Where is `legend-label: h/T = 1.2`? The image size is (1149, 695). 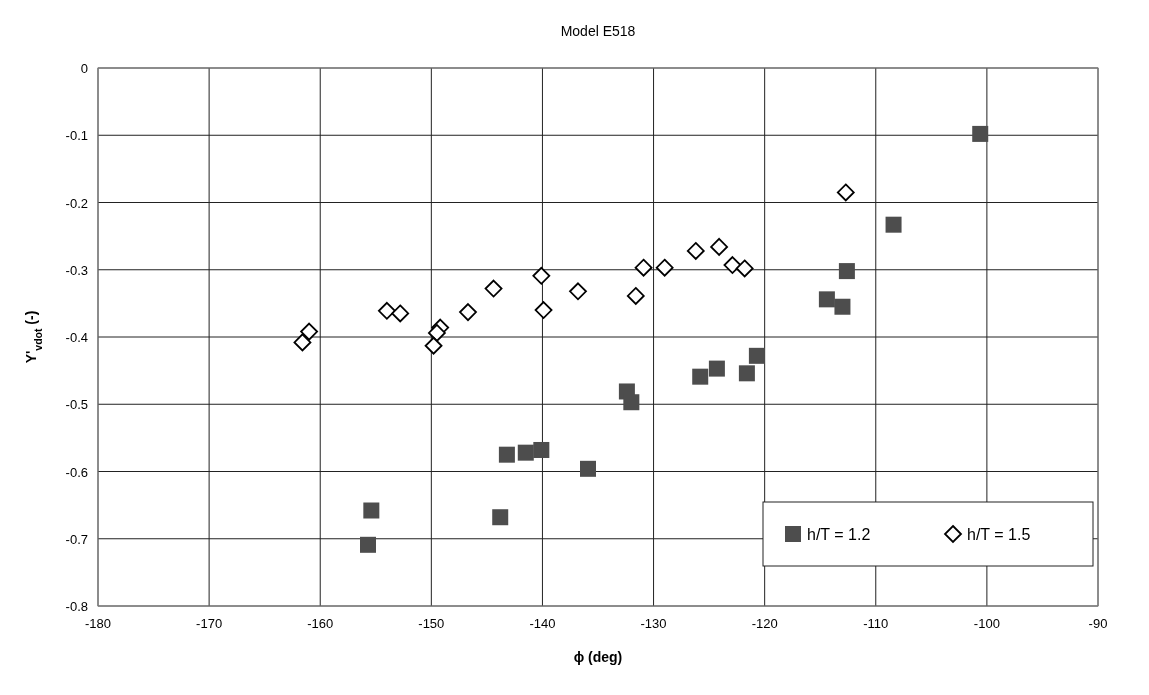
legend-label: h/T = 1.2 is located at coordinates (839, 534).